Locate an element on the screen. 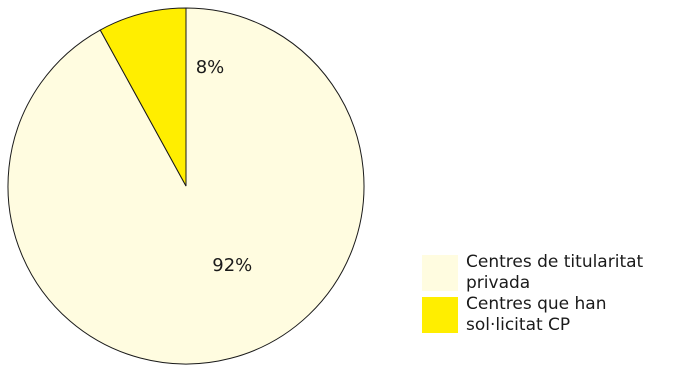 This screenshot has height=366, width=681. legend-swatch-private-centres is located at coordinates (440, 273).